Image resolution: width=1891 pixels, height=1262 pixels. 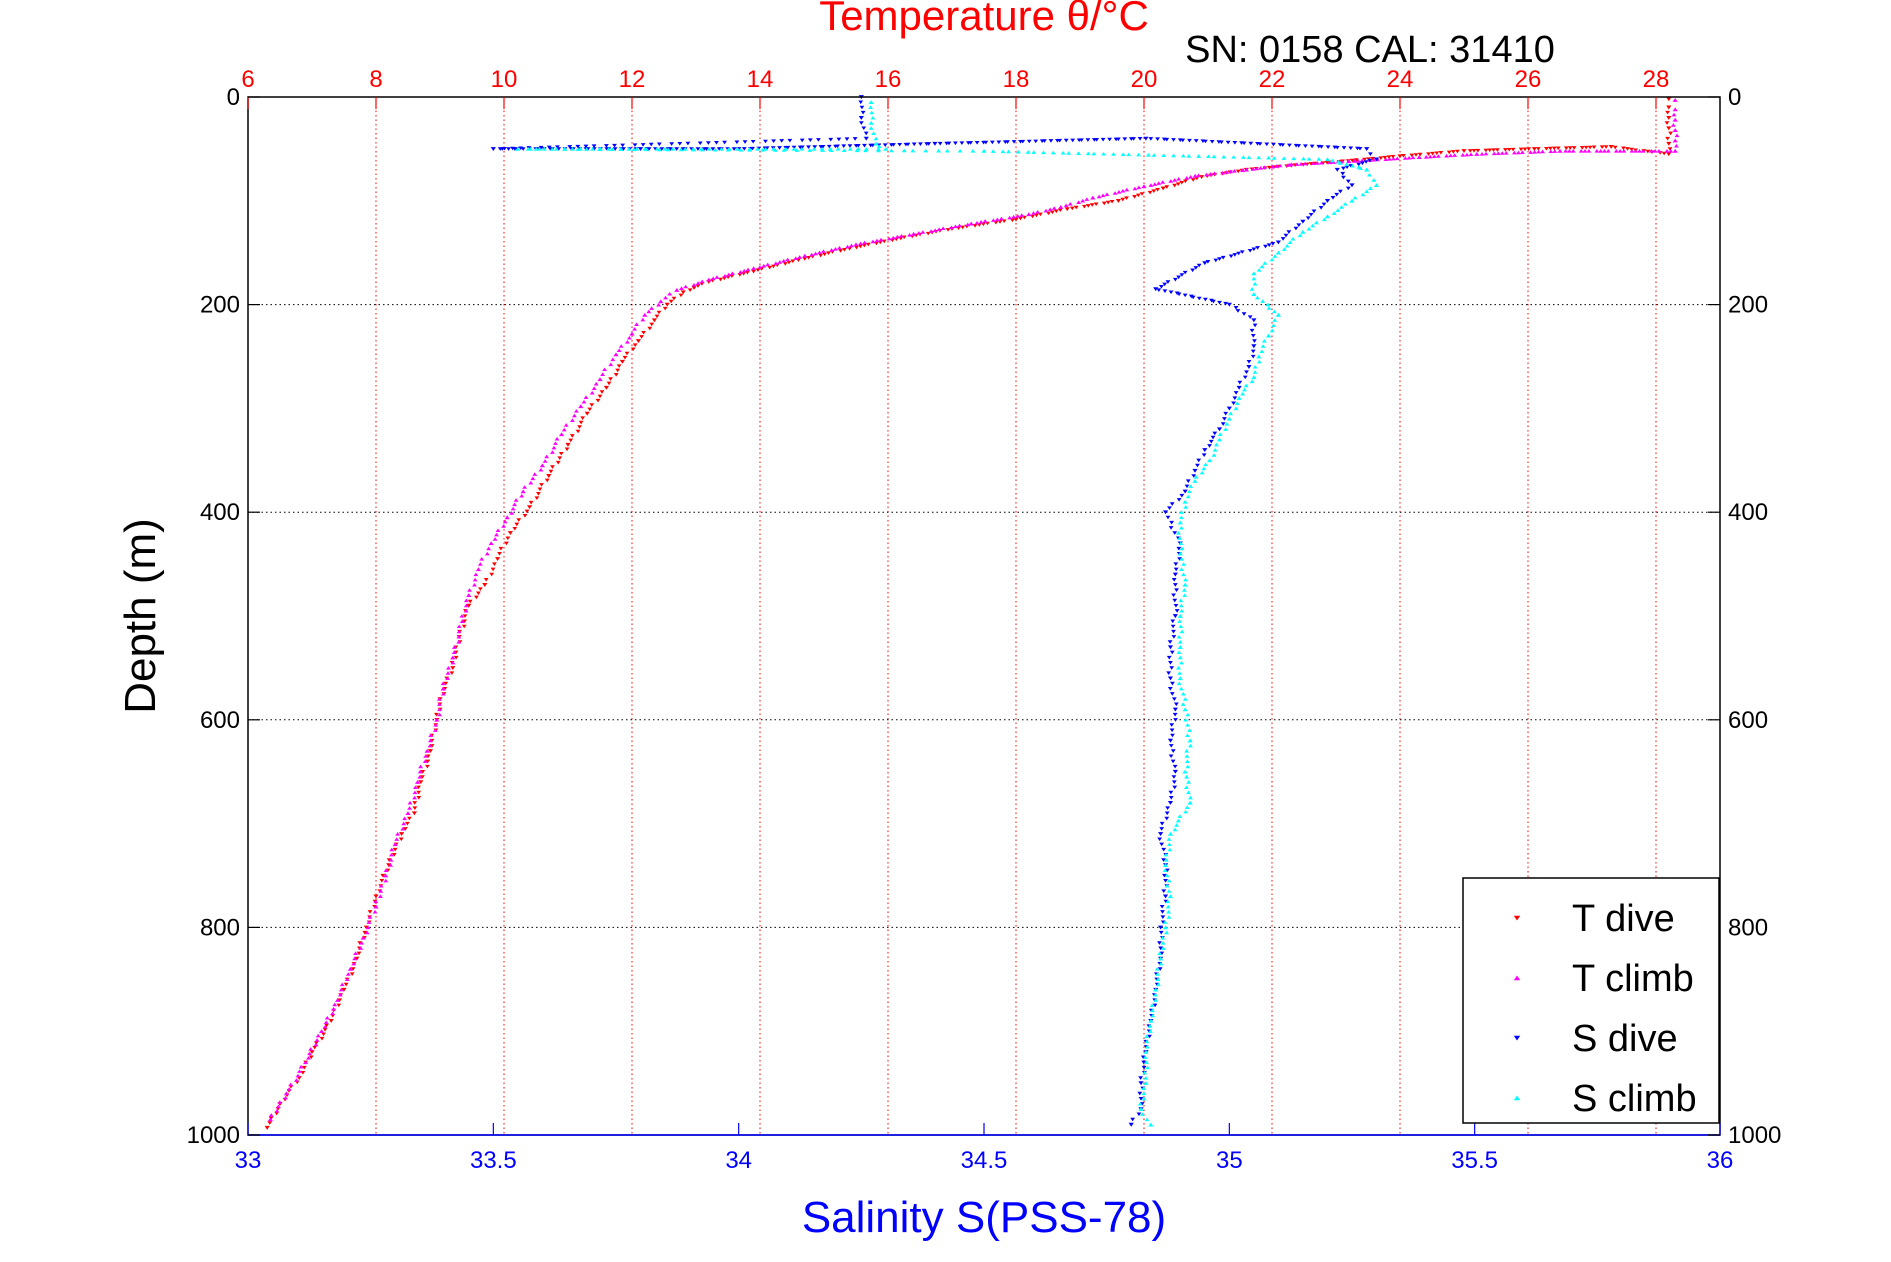 I want to click on depth-tick-label-right: 400, so click(x=1748, y=512).